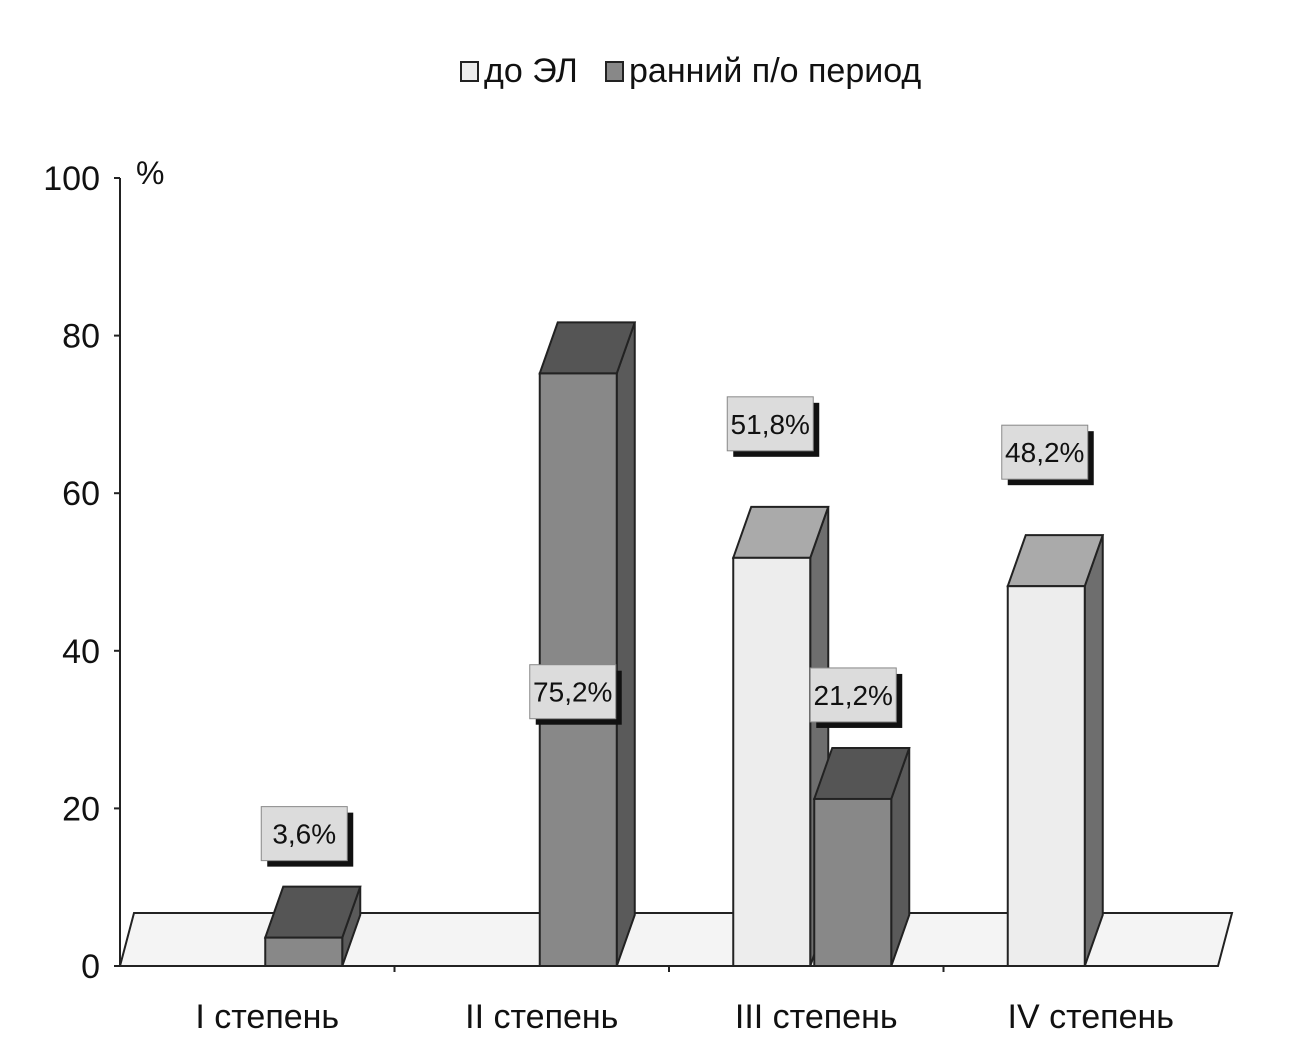 Image resolution: width=1296 pixels, height=1055 pixels. I want to click on data-label-text: 3,6%, so click(304, 834).